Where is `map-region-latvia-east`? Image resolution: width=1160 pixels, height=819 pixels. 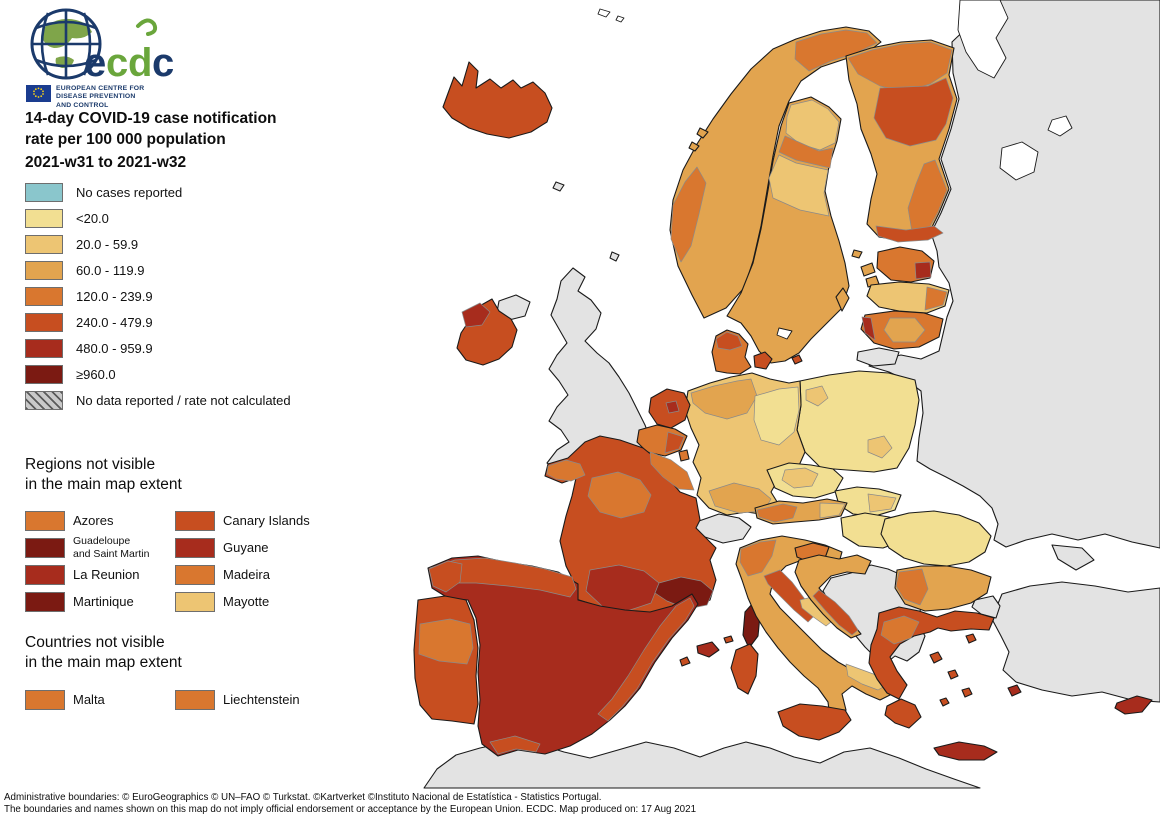
map-region-latvia-east is located at coordinates (936, 298).